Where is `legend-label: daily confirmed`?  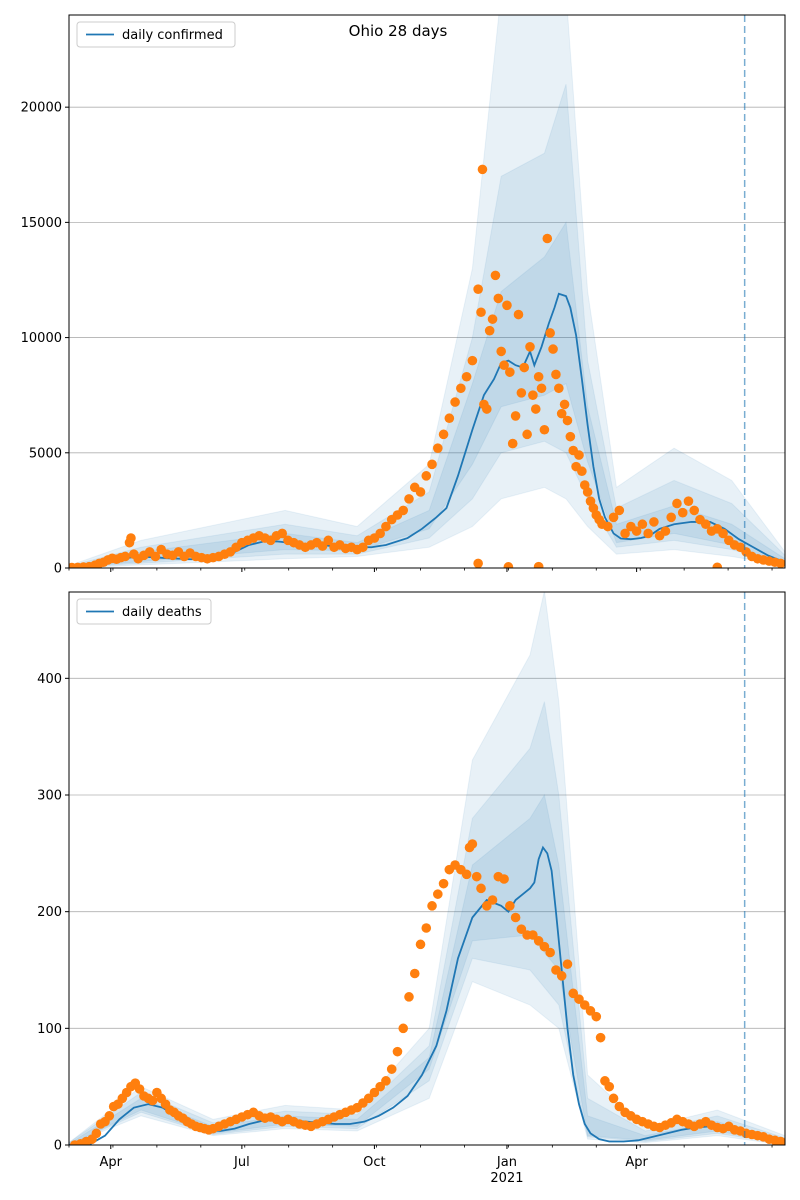 legend-label: daily confirmed is located at coordinates (172, 35).